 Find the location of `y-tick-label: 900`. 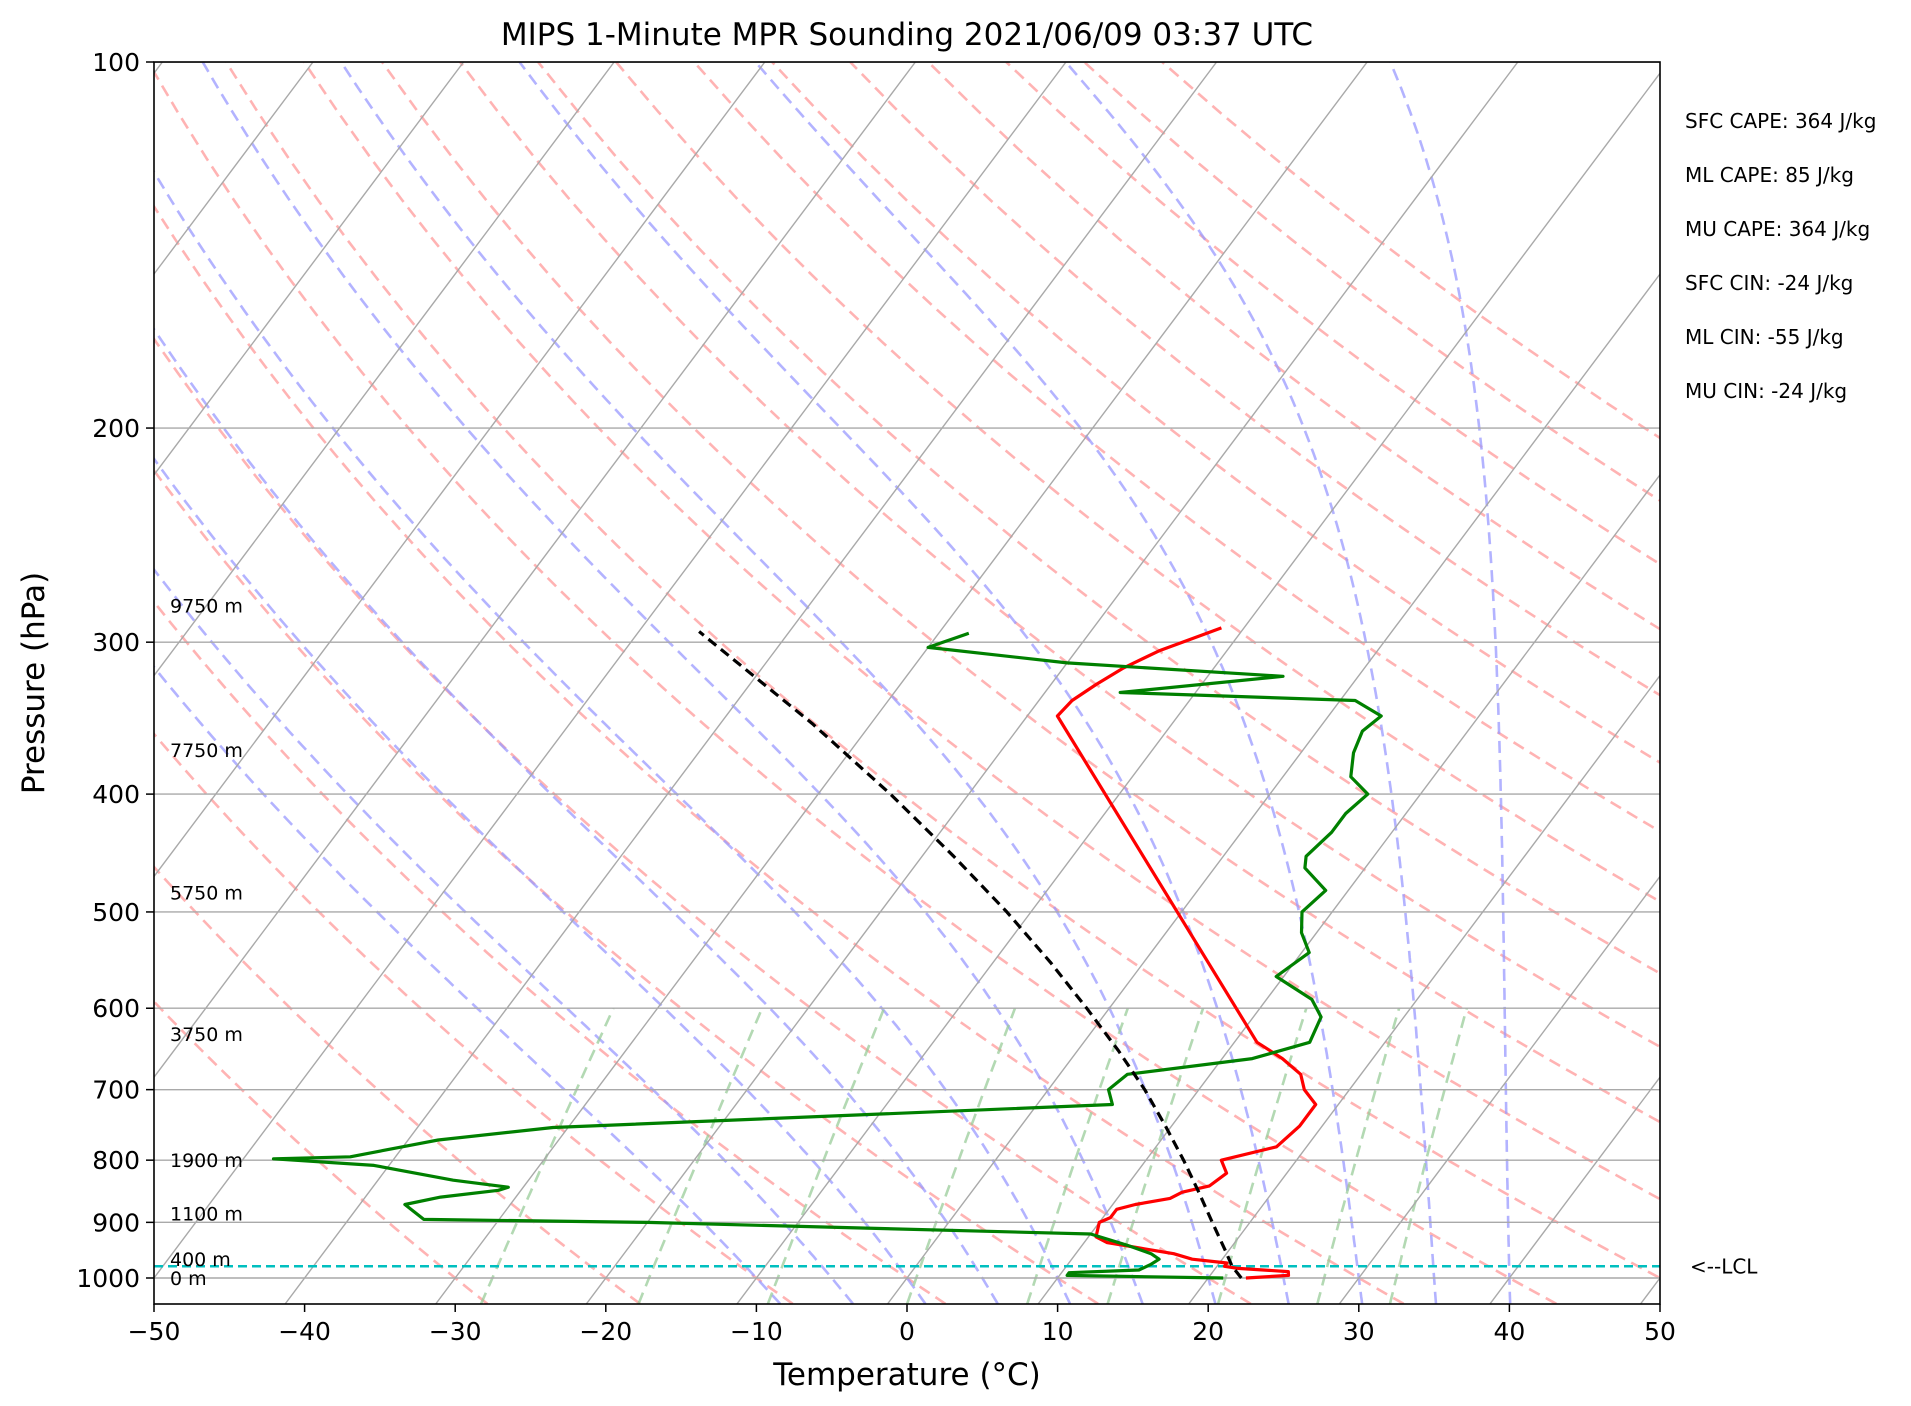

y-tick-label: 900 is located at coordinates (116, 1222).